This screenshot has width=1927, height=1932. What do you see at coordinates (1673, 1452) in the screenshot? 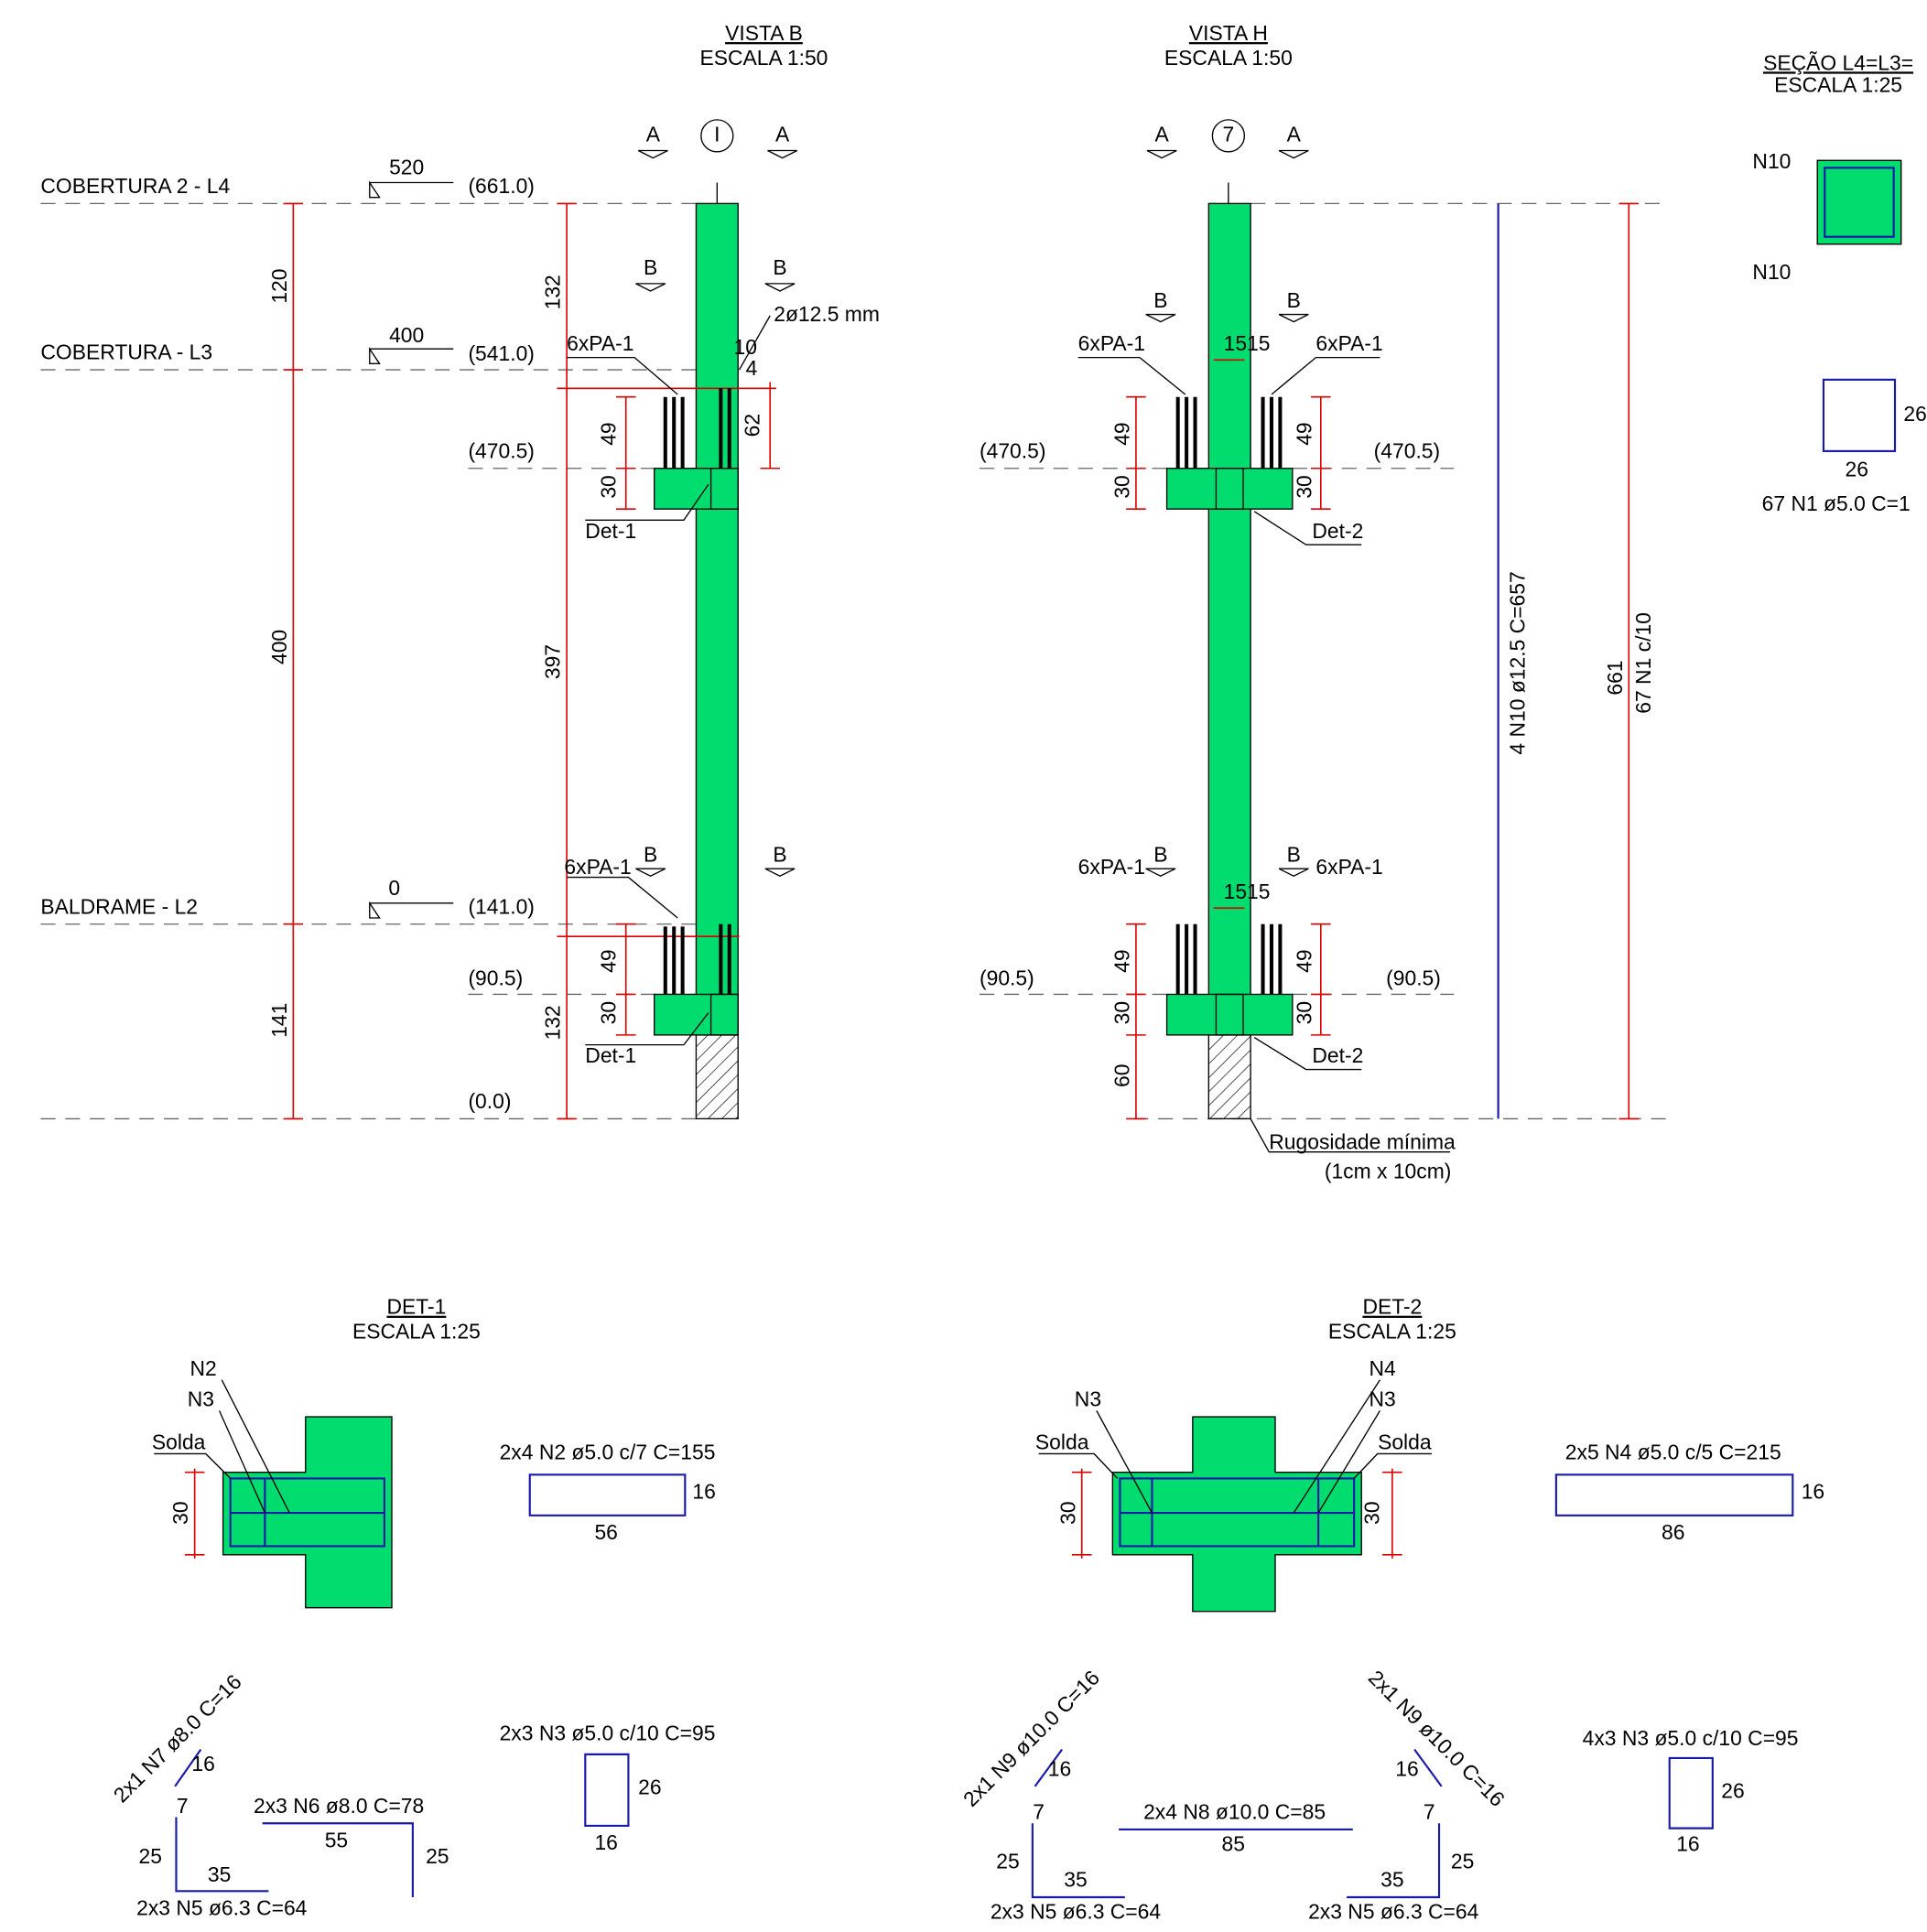
I see `label: 2x5 N4 ø5.0 c/5 C=215` at bounding box center [1673, 1452].